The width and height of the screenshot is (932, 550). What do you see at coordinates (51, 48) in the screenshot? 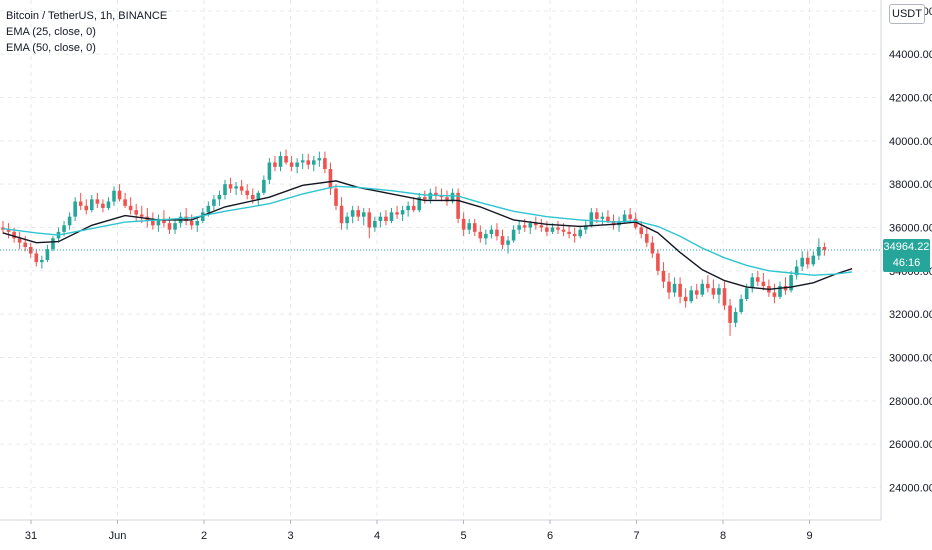
I see `ema-50-legend: EMA (50, close, 0)` at bounding box center [51, 48].